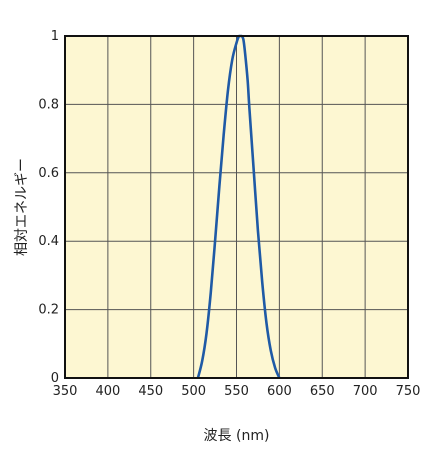 The height and width of the screenshot is (461, 436). I want to click on x-tick-label: 400, so click(107, 391).